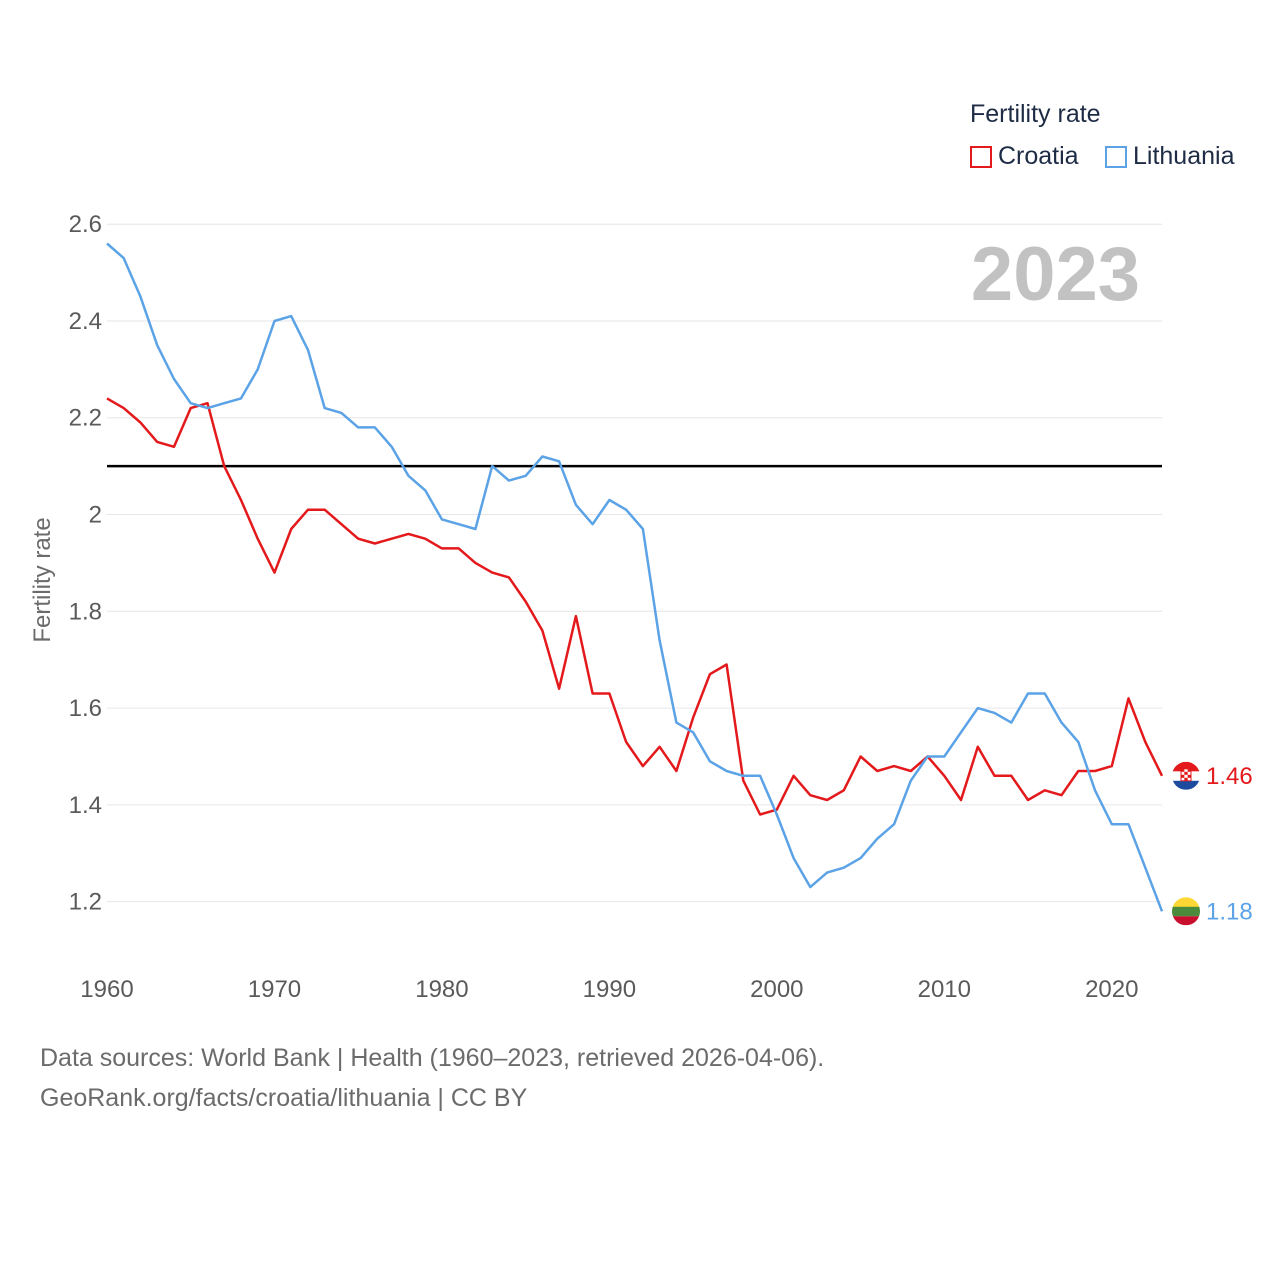 The height and width of the screenshot is (1280, 1280). Describe the element at coordinates (776, 989) in the screenshot. I see `x-tick-label: 2000` at that location.